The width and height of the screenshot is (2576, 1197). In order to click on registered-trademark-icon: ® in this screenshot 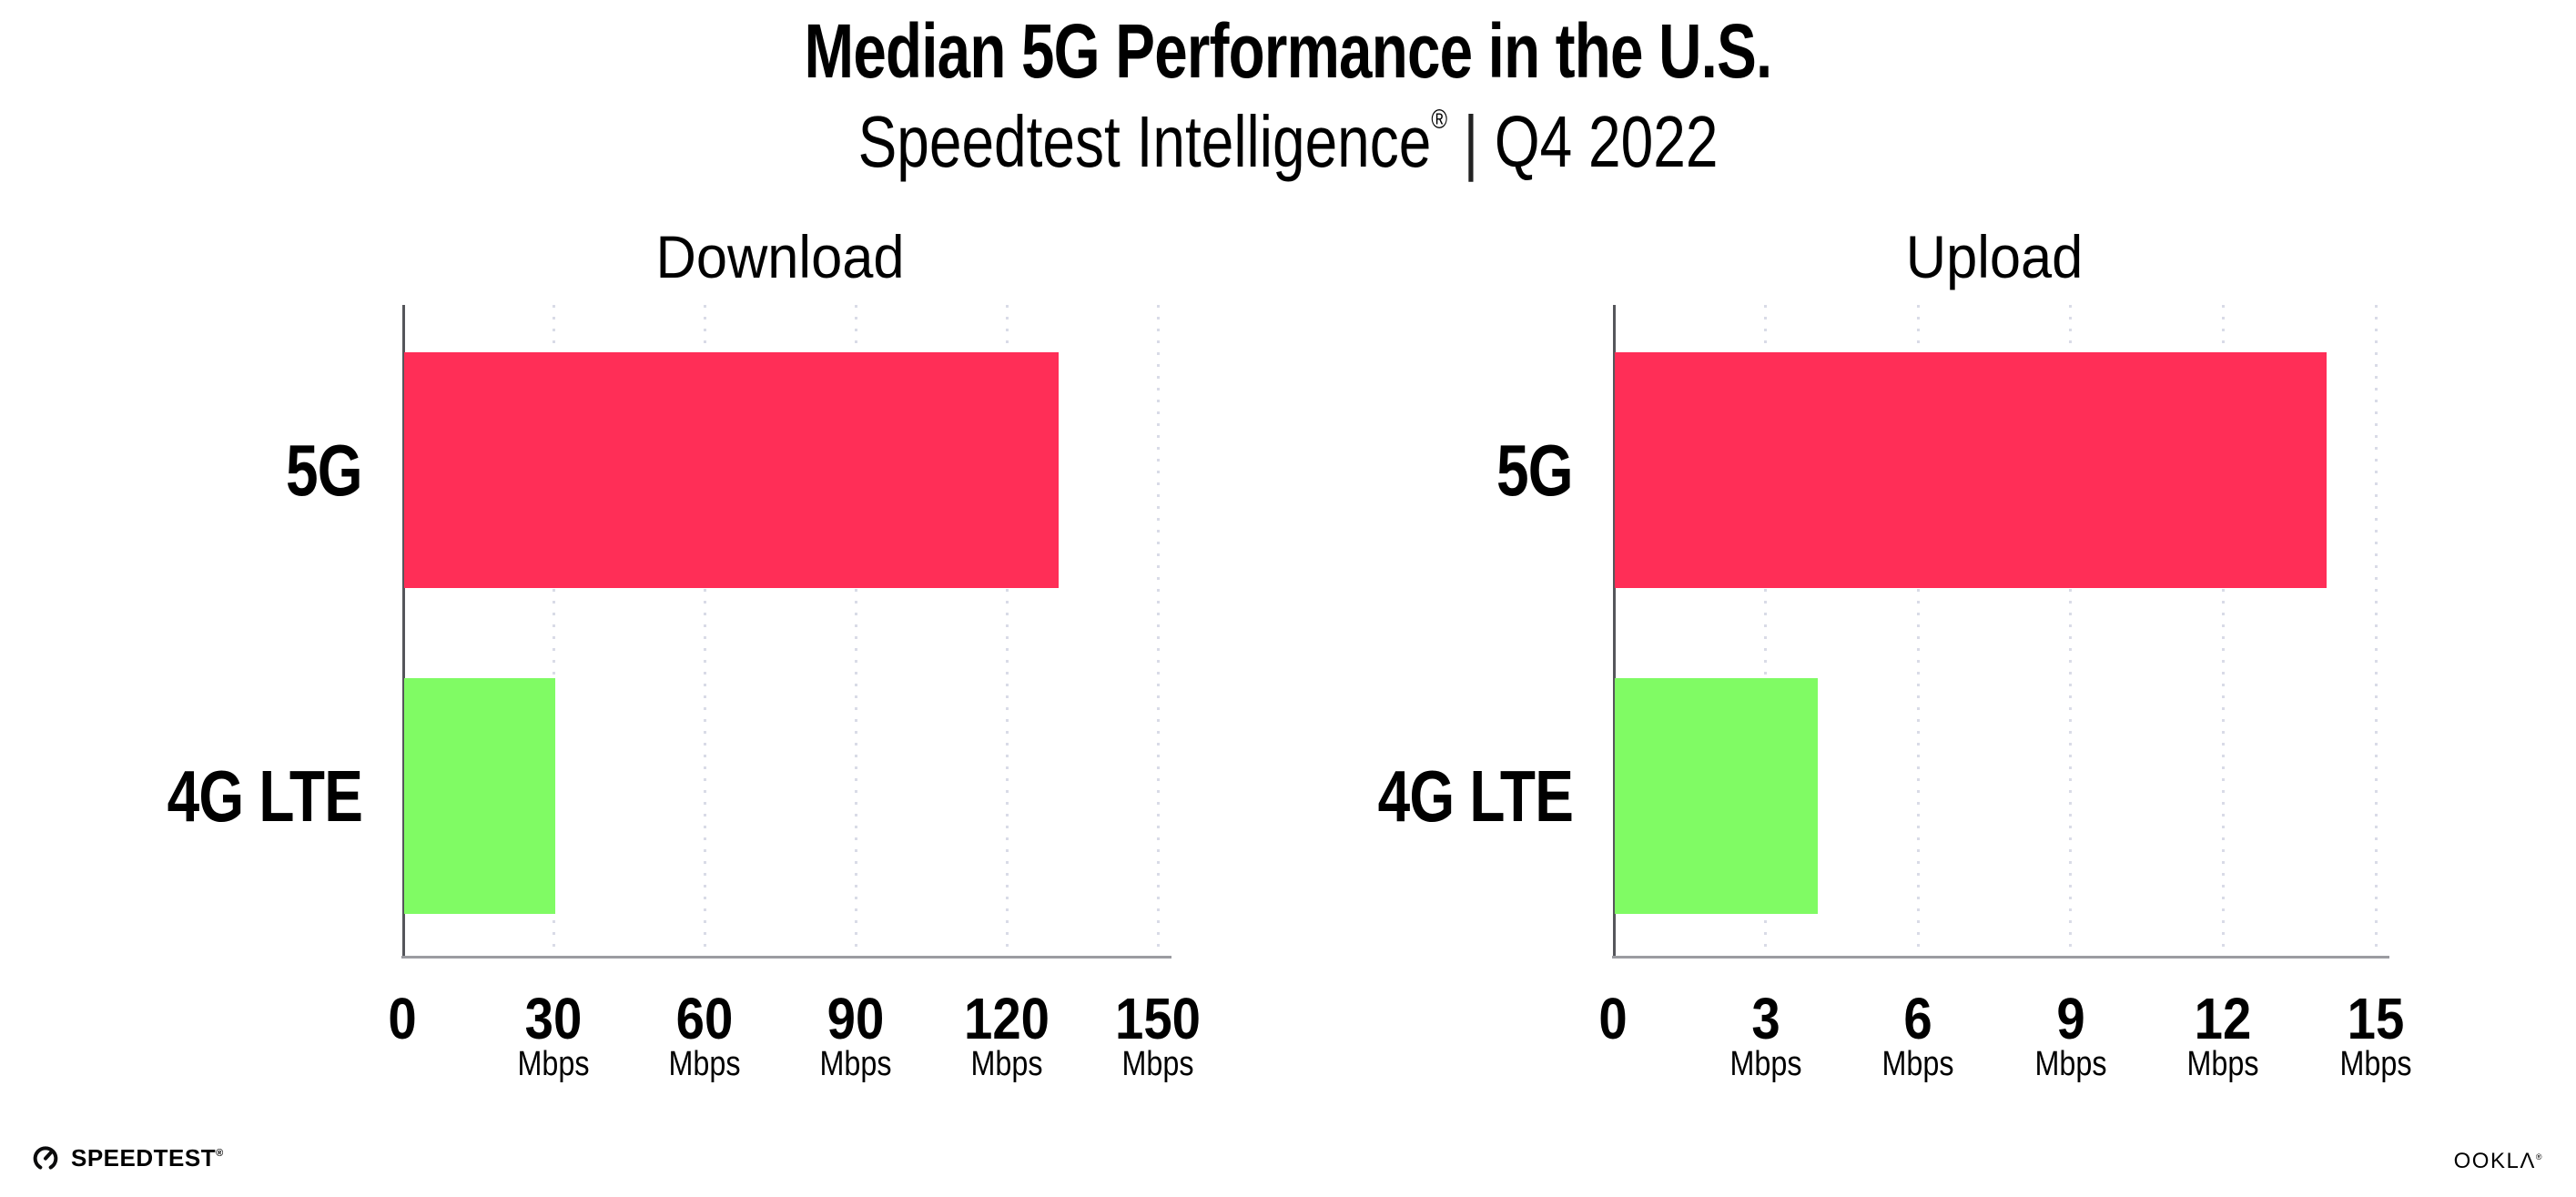, I will do `click(1439, 120)`.